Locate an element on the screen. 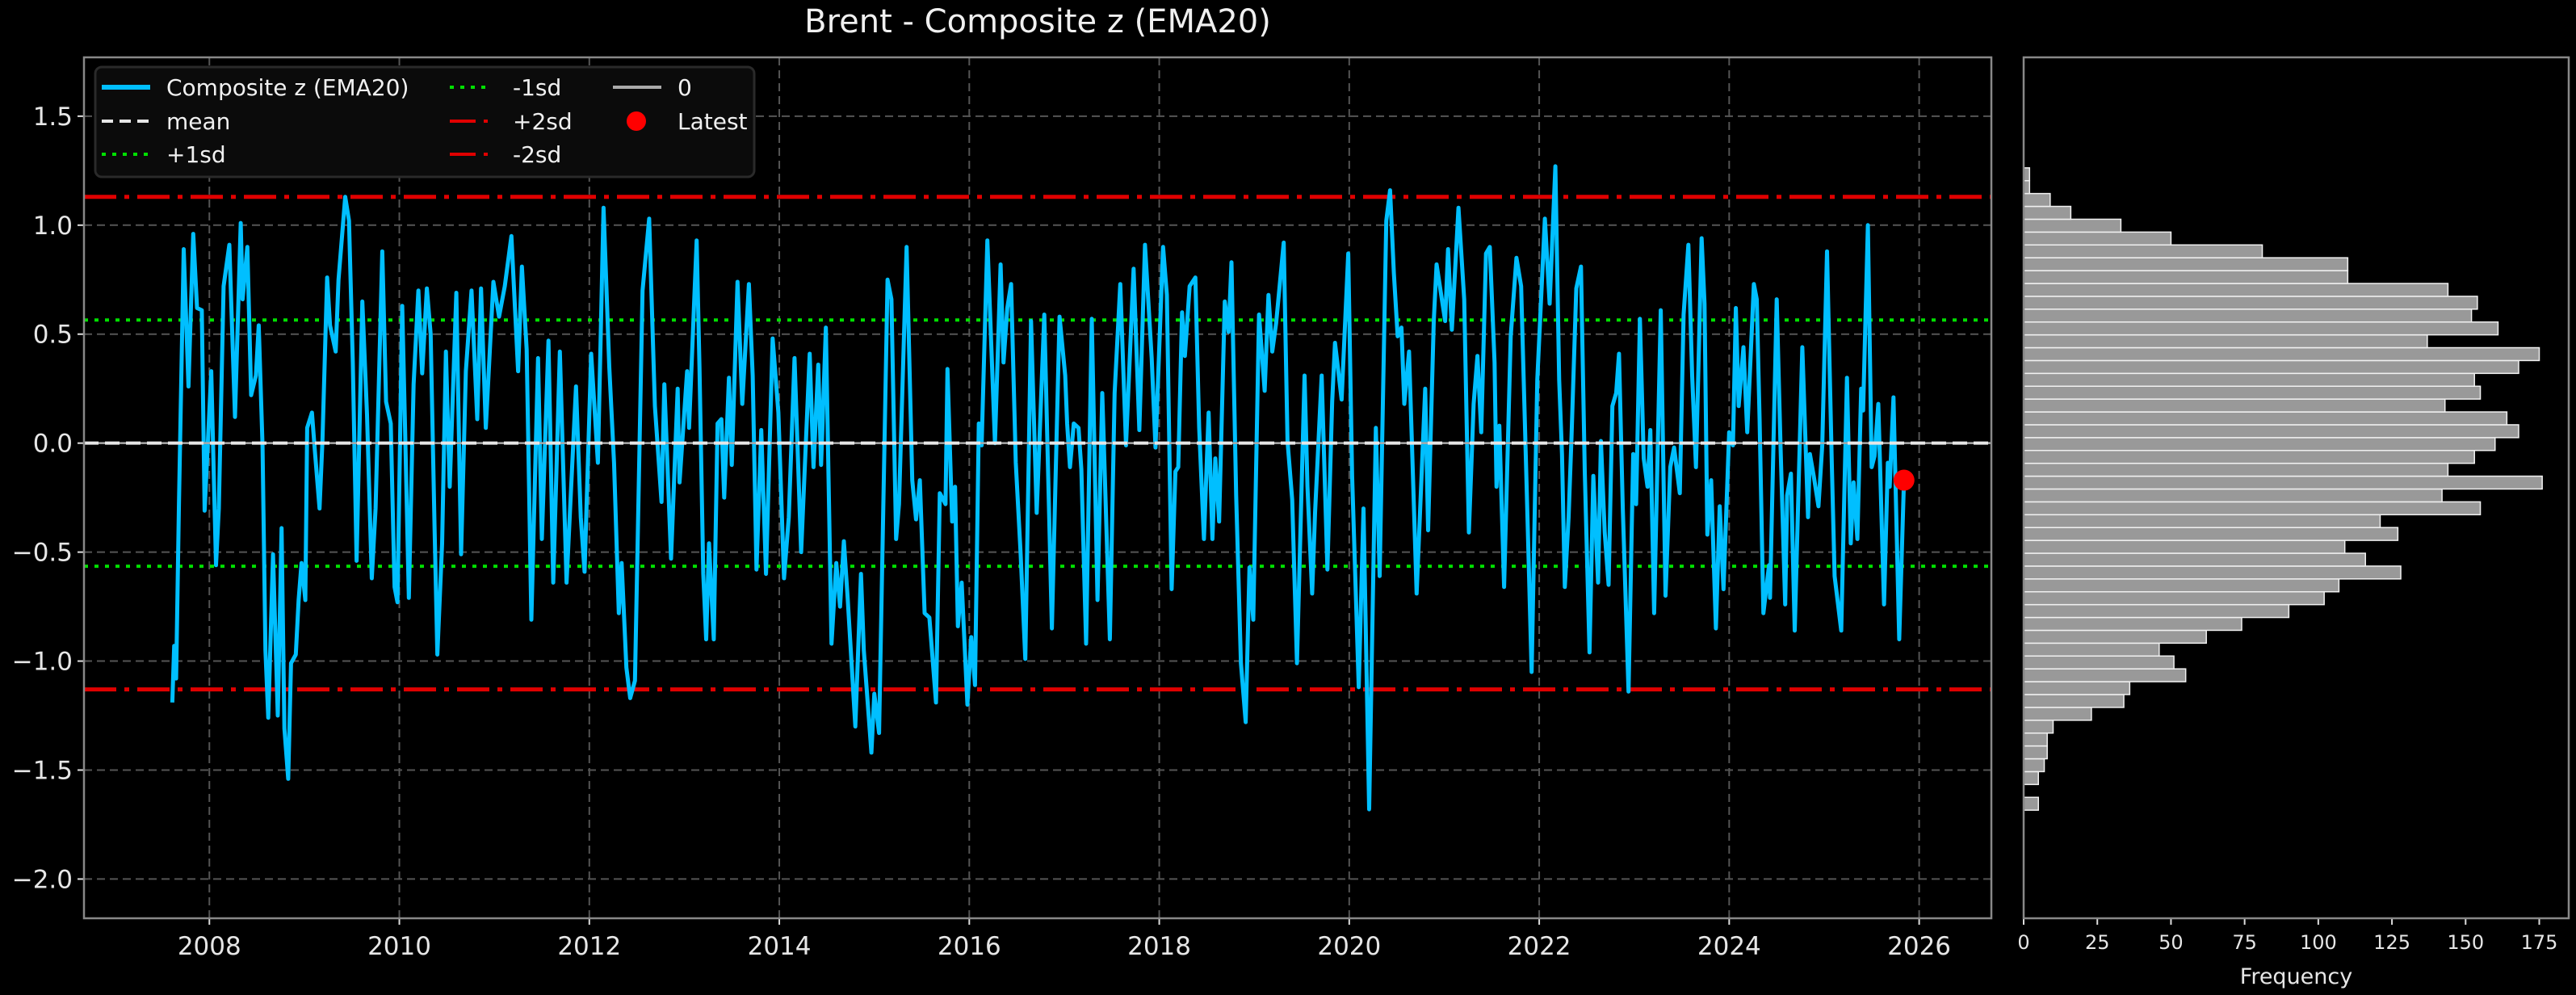  x-tick-label: 2020 is located at coordinates (1349, 947).